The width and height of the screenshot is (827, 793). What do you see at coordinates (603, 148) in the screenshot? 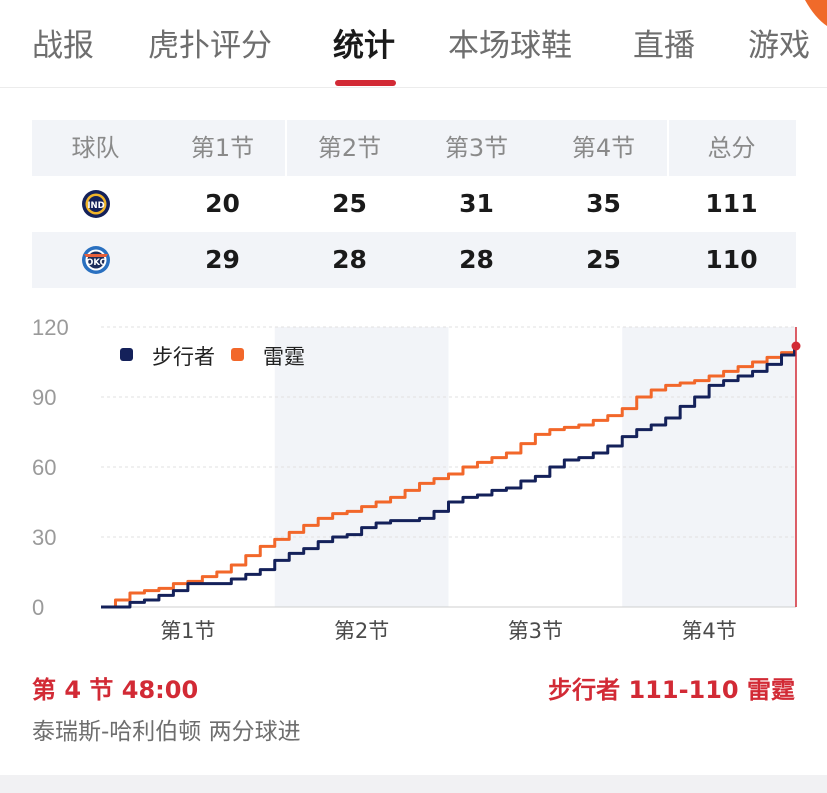
I see `header-q4: 第4节` at bounding box center [603, 148].